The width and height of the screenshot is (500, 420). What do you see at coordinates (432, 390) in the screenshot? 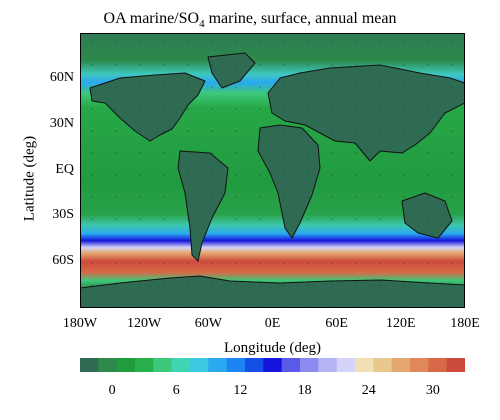
I see `colorbar-tick-label: 30` at bounding box center [432, 390].